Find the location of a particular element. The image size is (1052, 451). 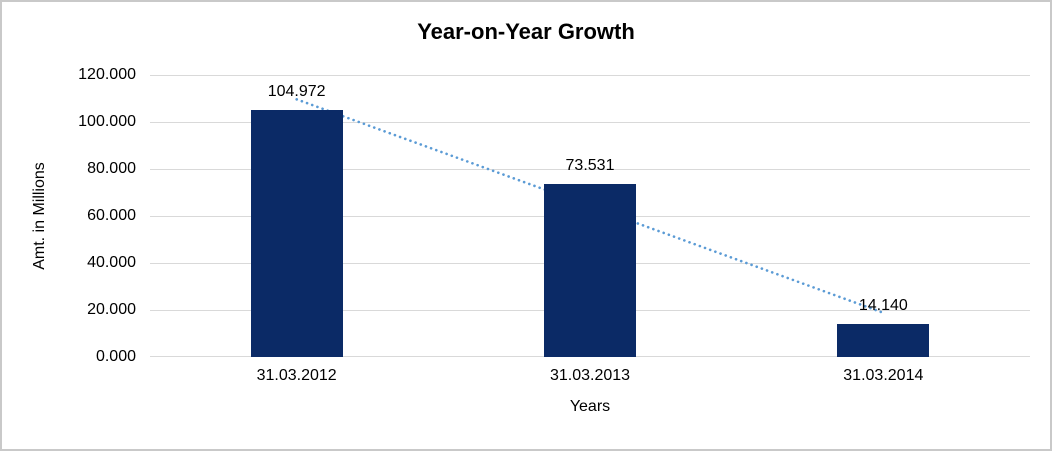

bar-value-label: 104.972 is located at coordinates (296, 92).